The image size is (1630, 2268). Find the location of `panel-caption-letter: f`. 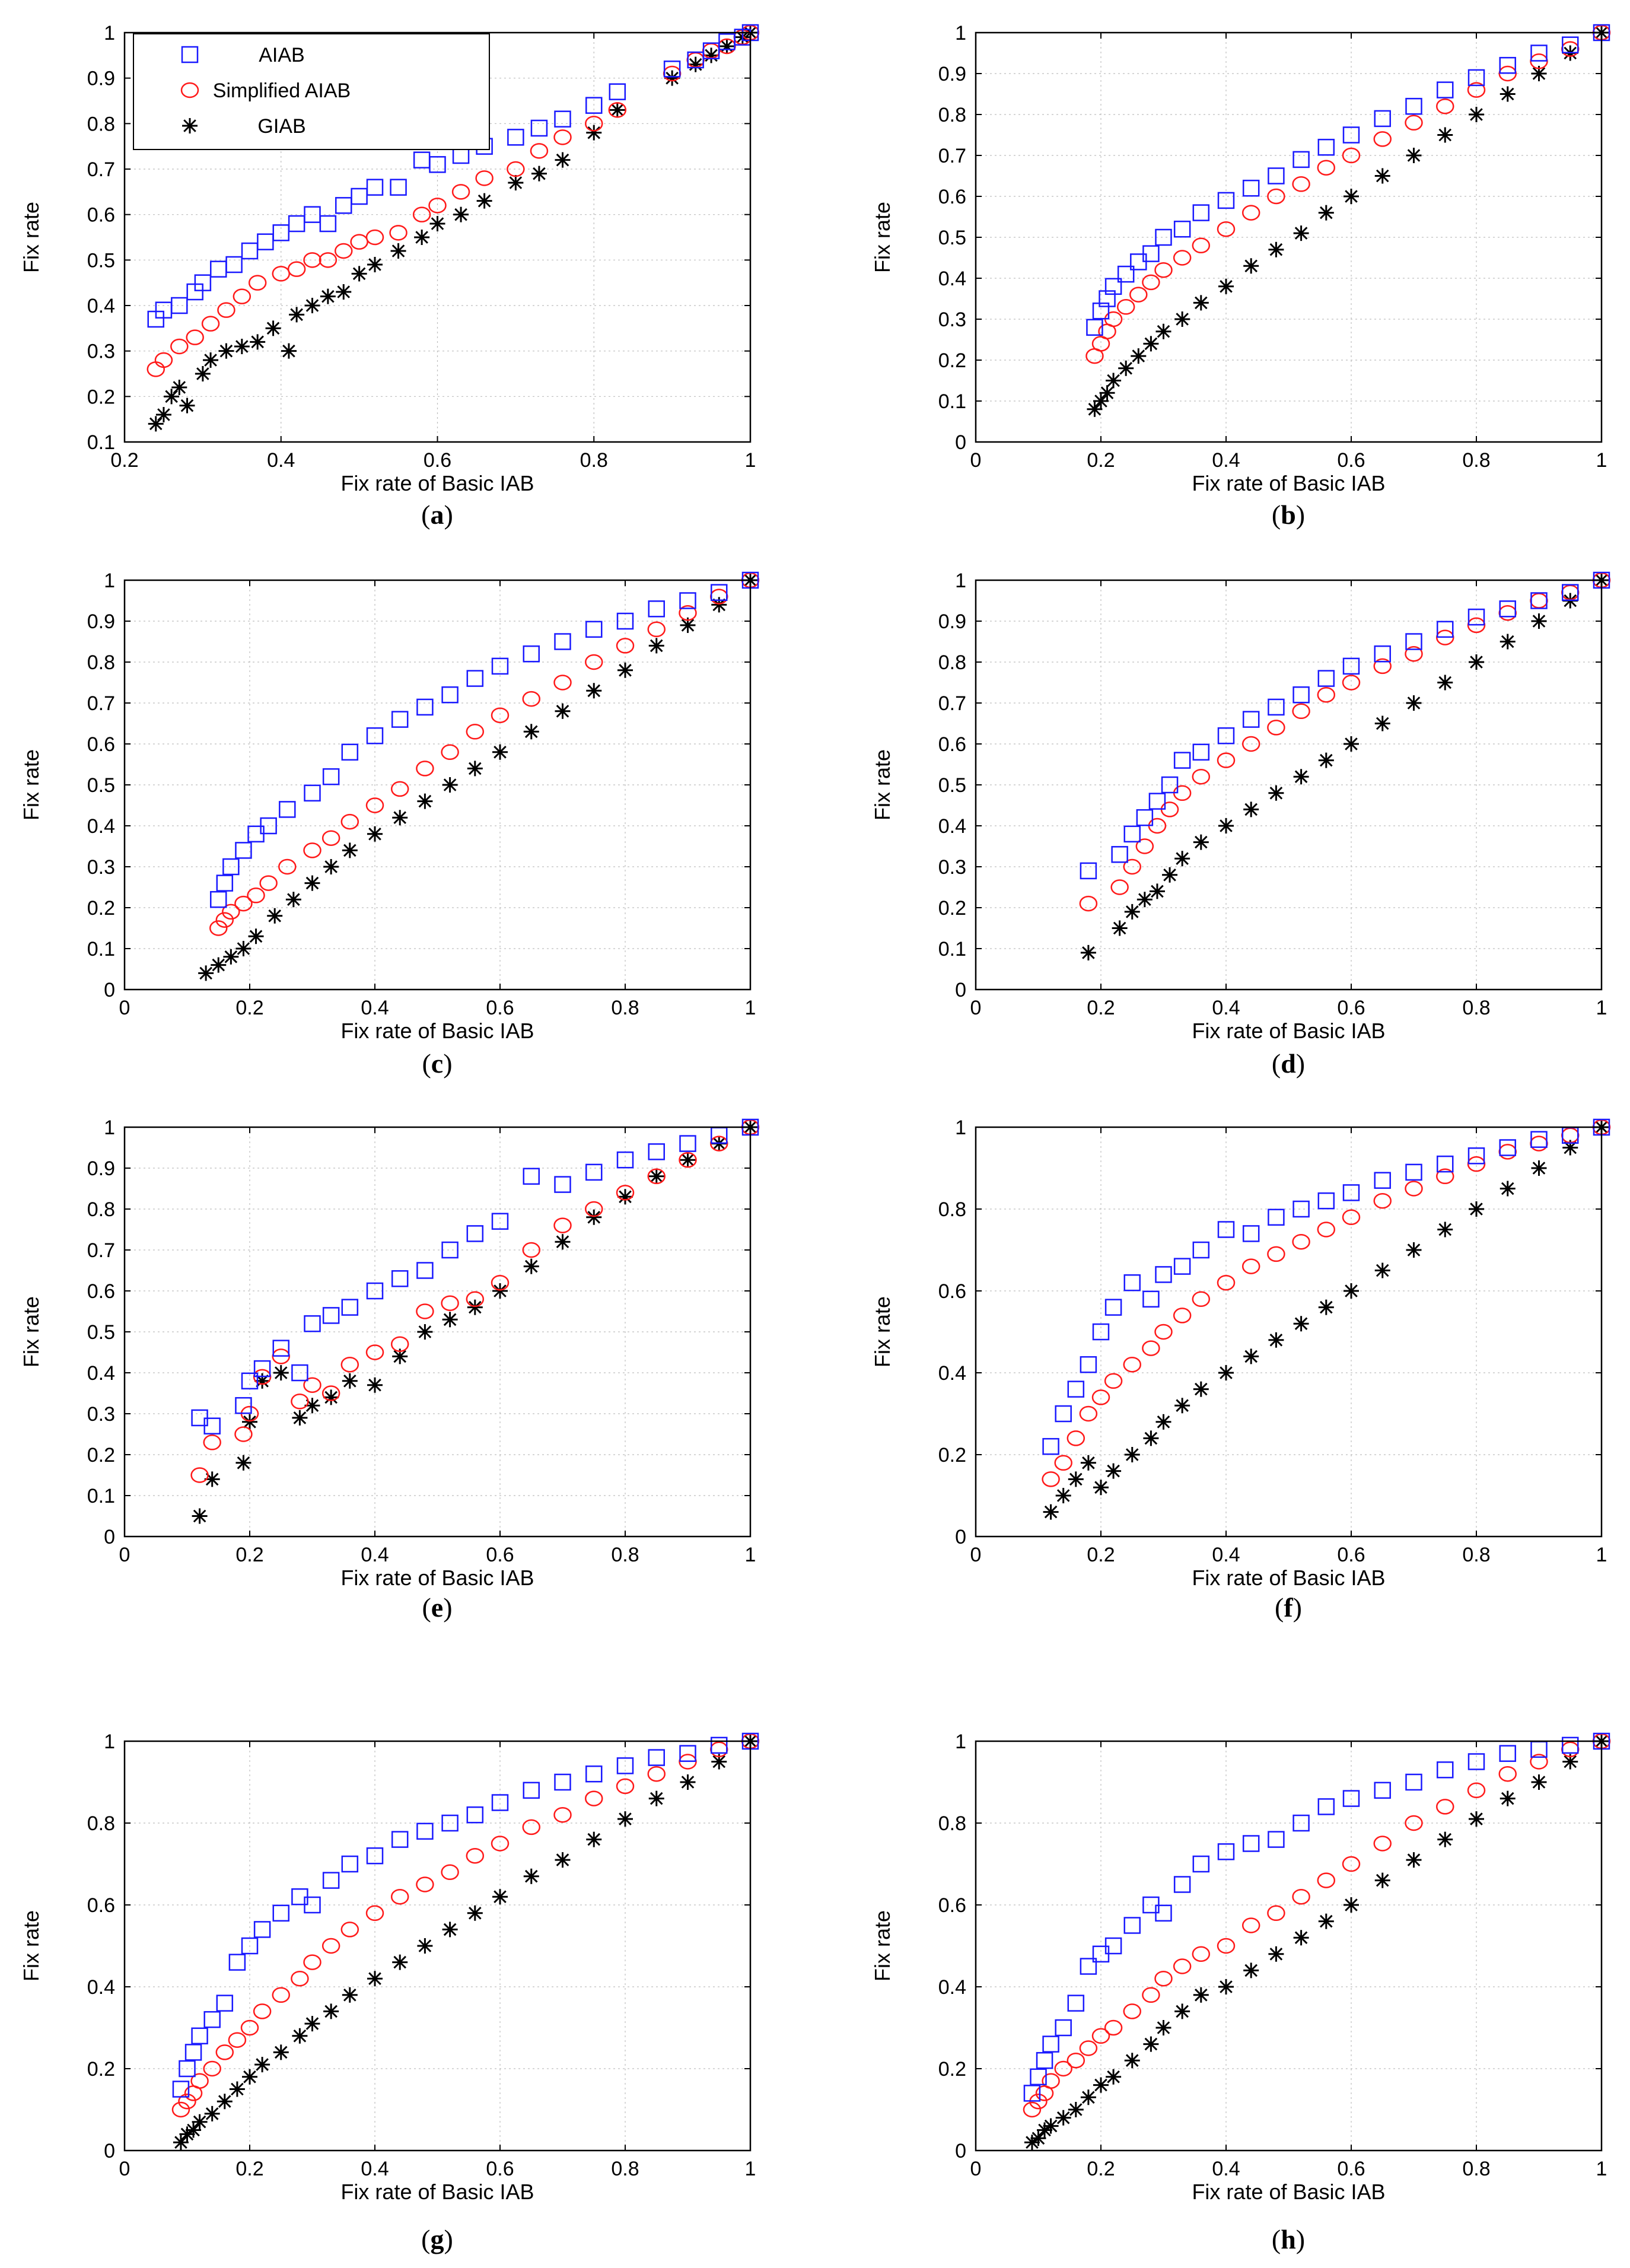

panel-caption-letter: f is located at coordinates (1288, 1607).